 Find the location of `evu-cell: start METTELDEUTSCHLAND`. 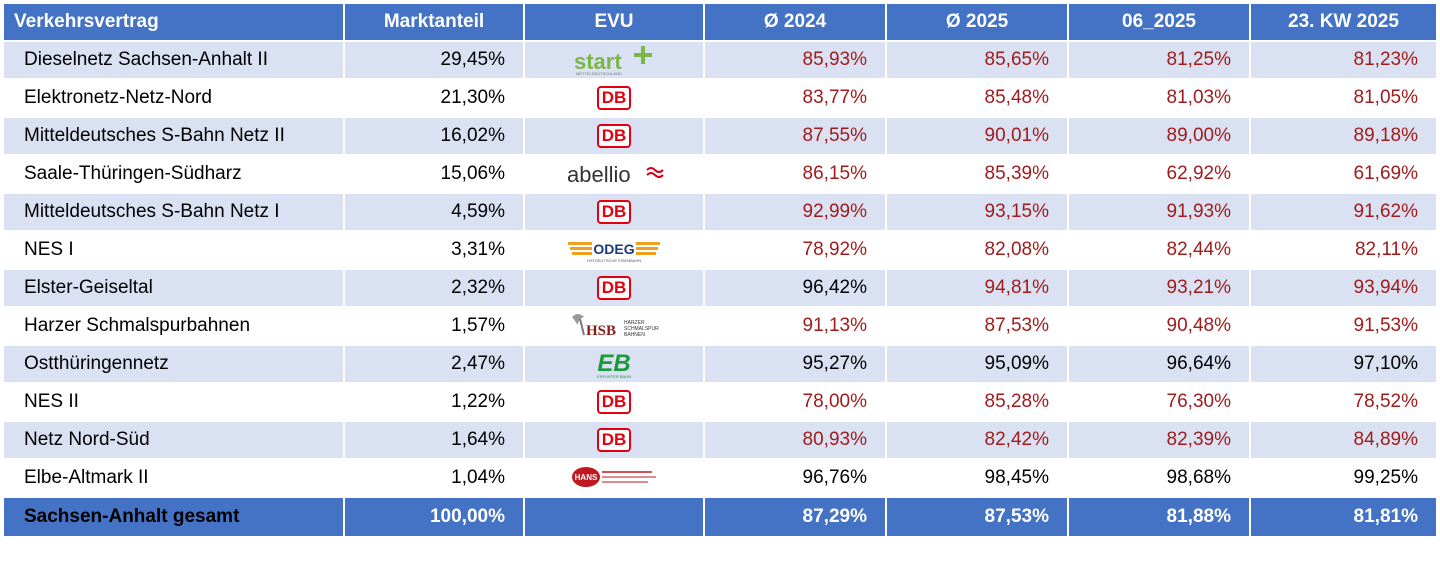

evu-cell: start METTELDEUTSCHLAND is located at coordinates (615, 61).